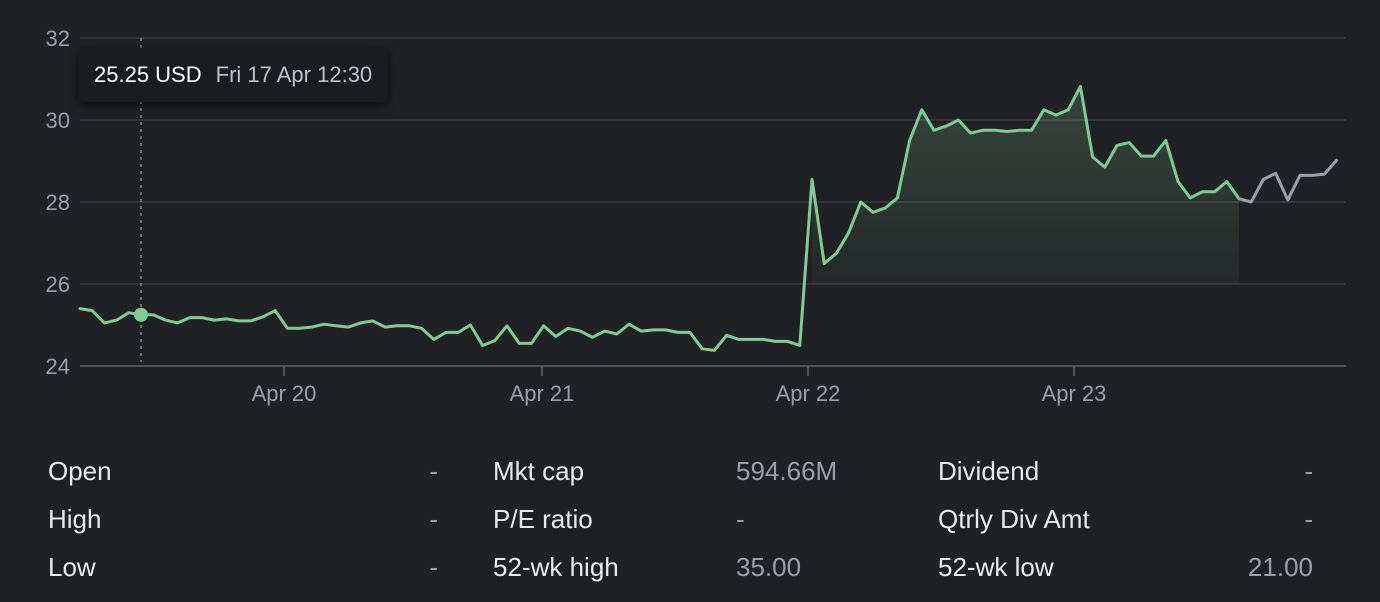 The width and height of the screenshot is (1380, 602). What do you see at coordinates (542, 393) in the screenshot?
I see `x-tick-label: Apr 21` at bounding box center [542, 393].